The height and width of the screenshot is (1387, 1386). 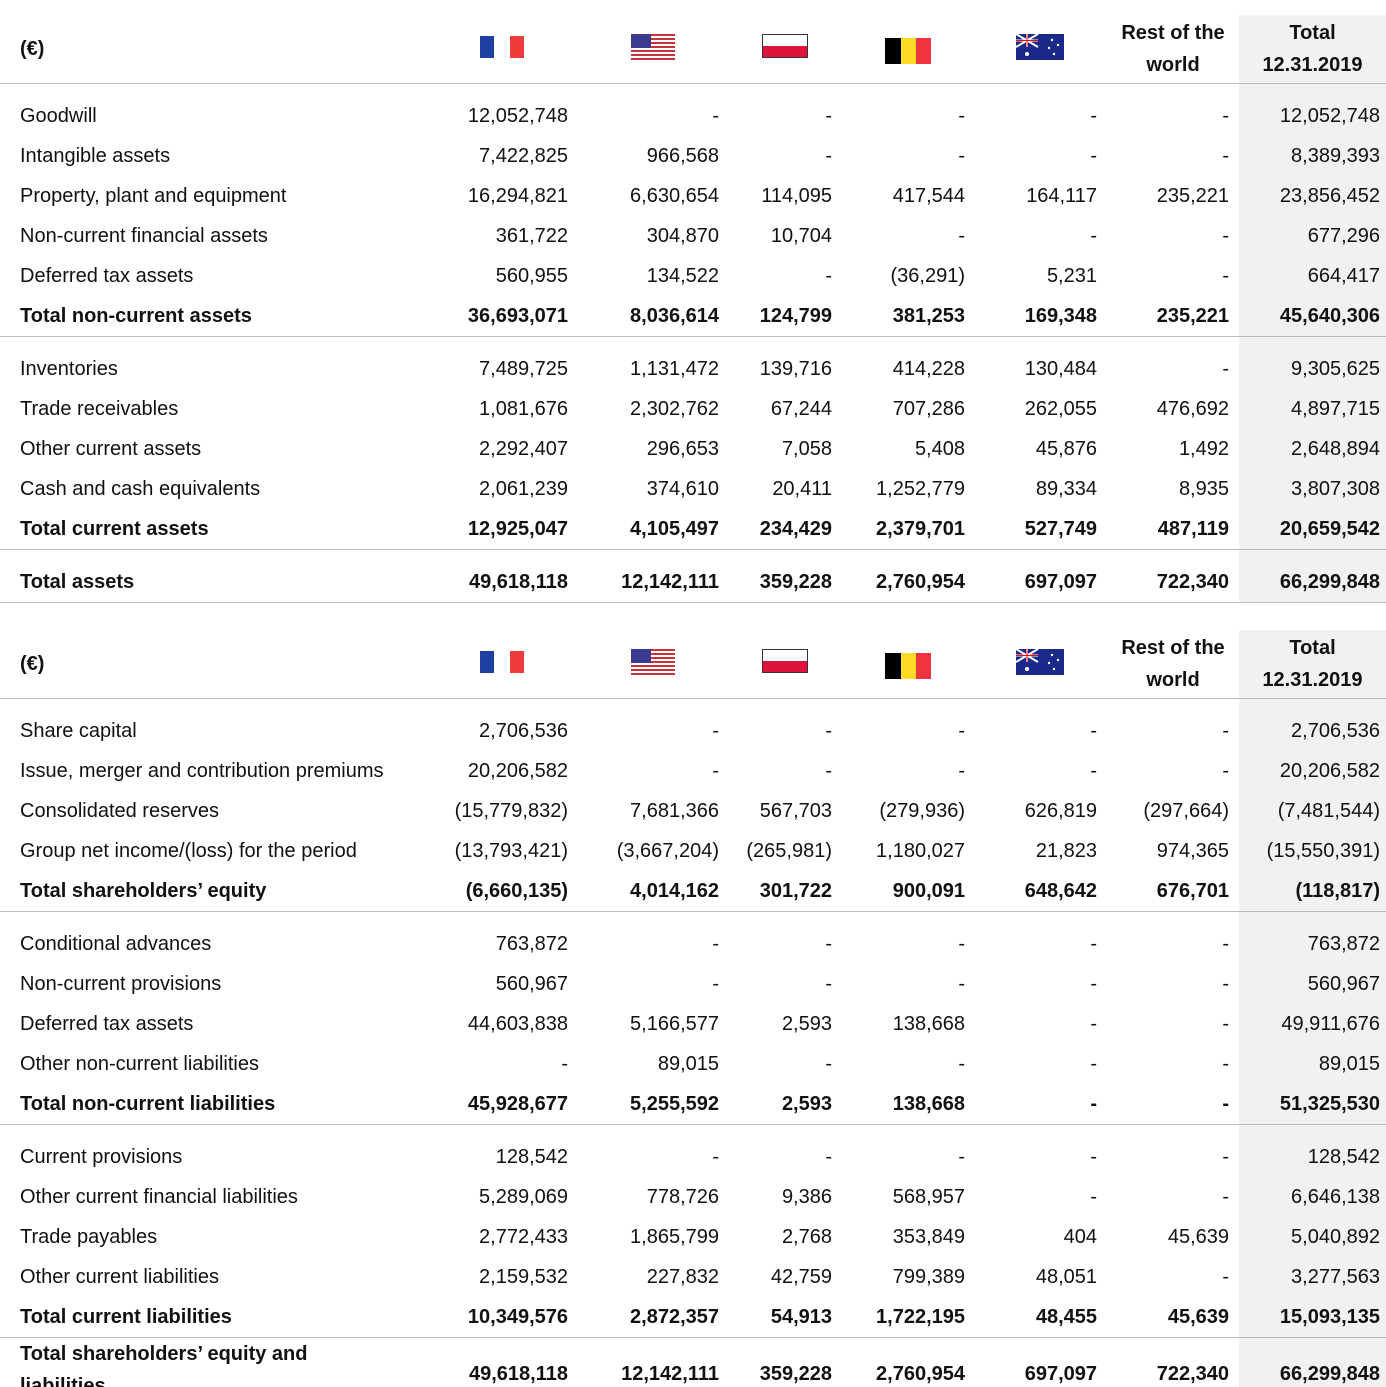 I want to click on cell-value: 2,061,239, so click(x=523, y=489).